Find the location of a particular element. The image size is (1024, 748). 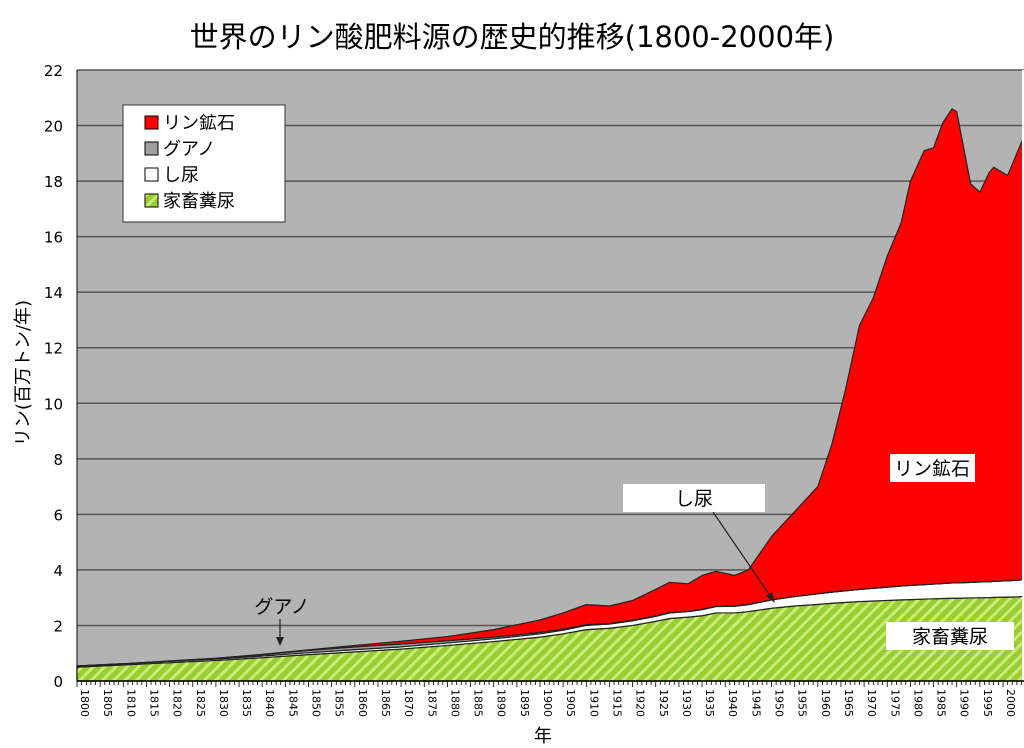

arrowhead-guano is located at coordinates (280, 641).